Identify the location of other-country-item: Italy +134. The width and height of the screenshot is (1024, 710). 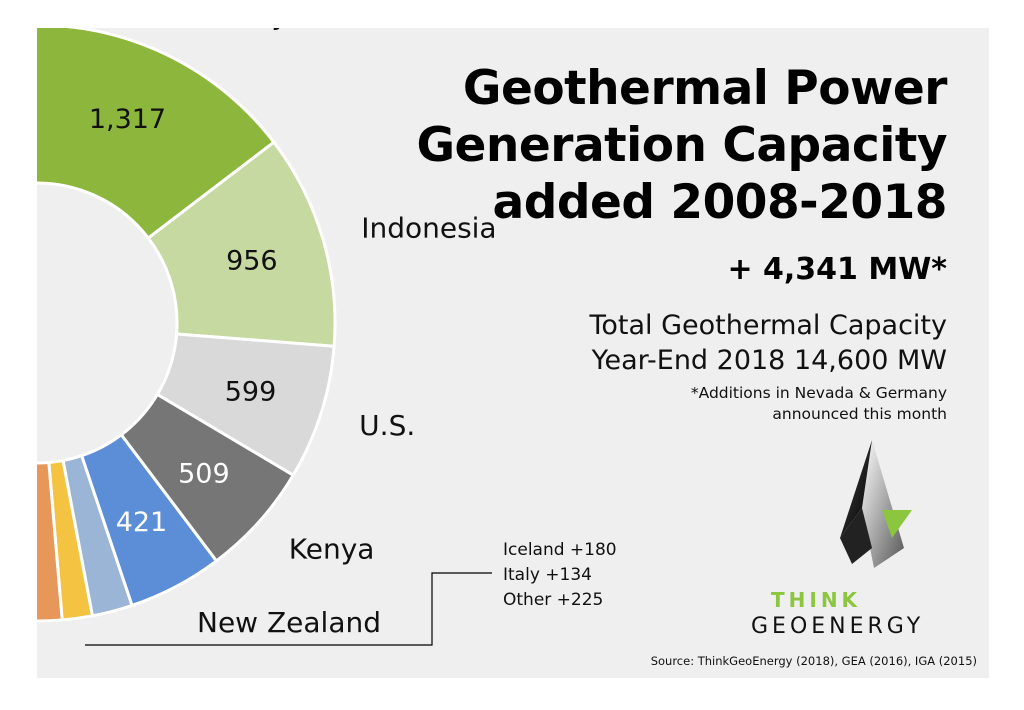
(547, 575).